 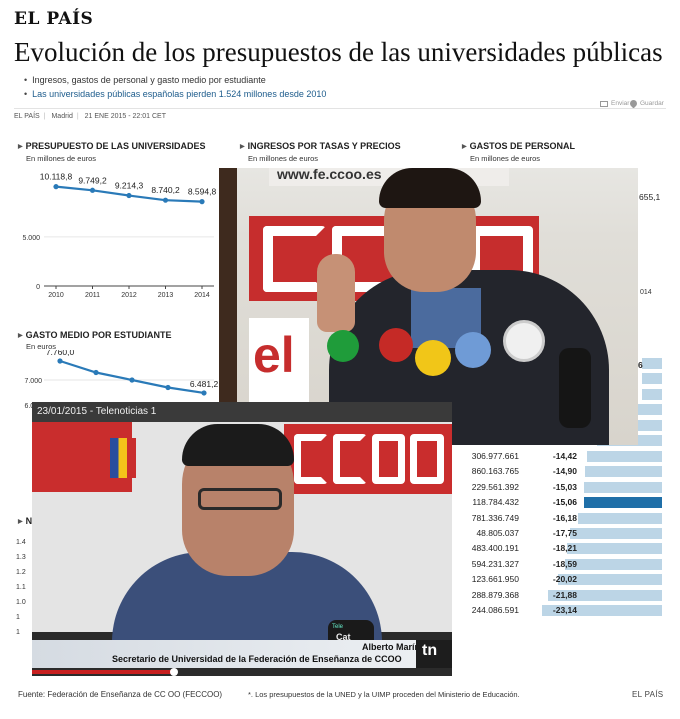 What do you see at coordinates (495, 579) in the screenshot?
I see `table-amount: 123.661.950` at bounding box center [495, 579].